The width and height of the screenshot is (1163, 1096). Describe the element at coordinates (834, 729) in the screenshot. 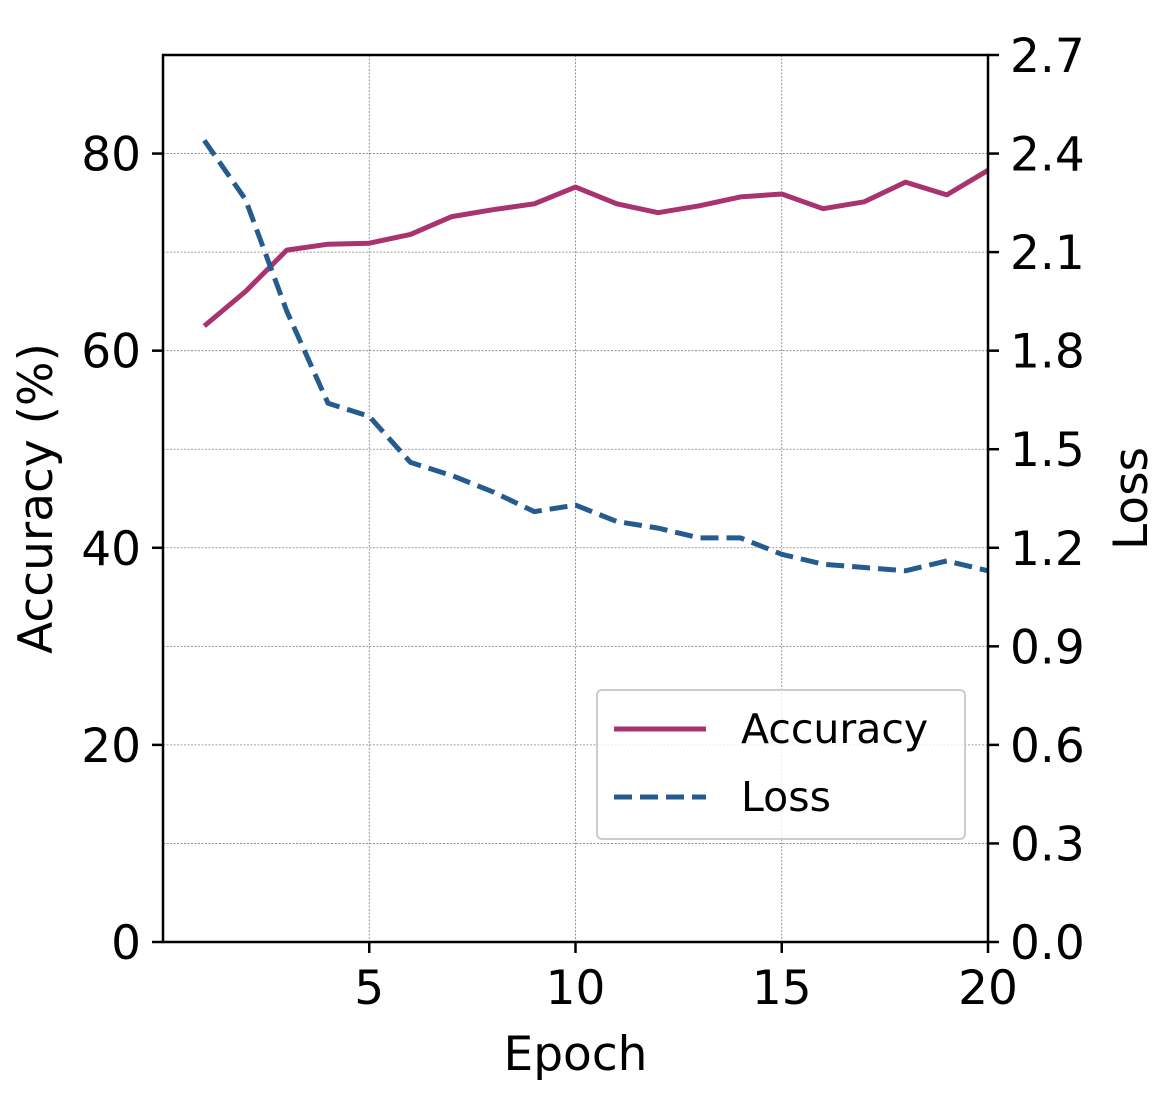

I see `legend-label-accuracy: Accuracy` at that location.